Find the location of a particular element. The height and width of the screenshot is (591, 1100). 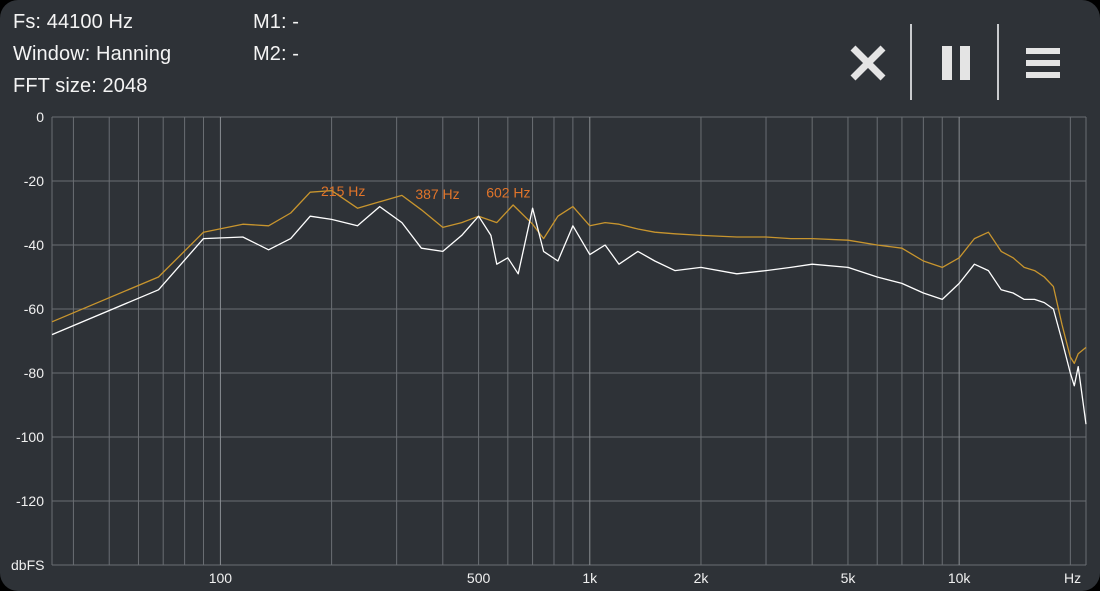

window-type-text: Window: Hanning is located at coordinates (92, 54).